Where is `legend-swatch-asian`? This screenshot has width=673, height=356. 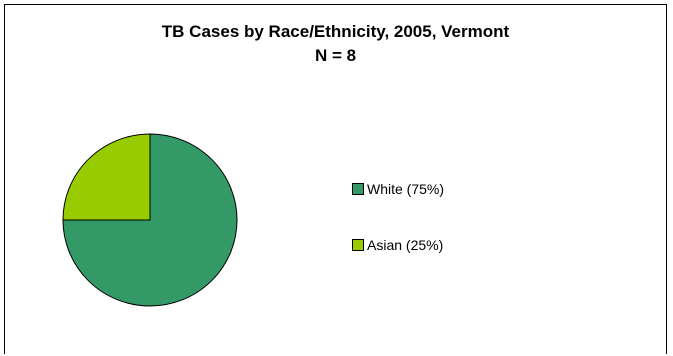
legend-swatch-asian is located at coordinates (358, 245).